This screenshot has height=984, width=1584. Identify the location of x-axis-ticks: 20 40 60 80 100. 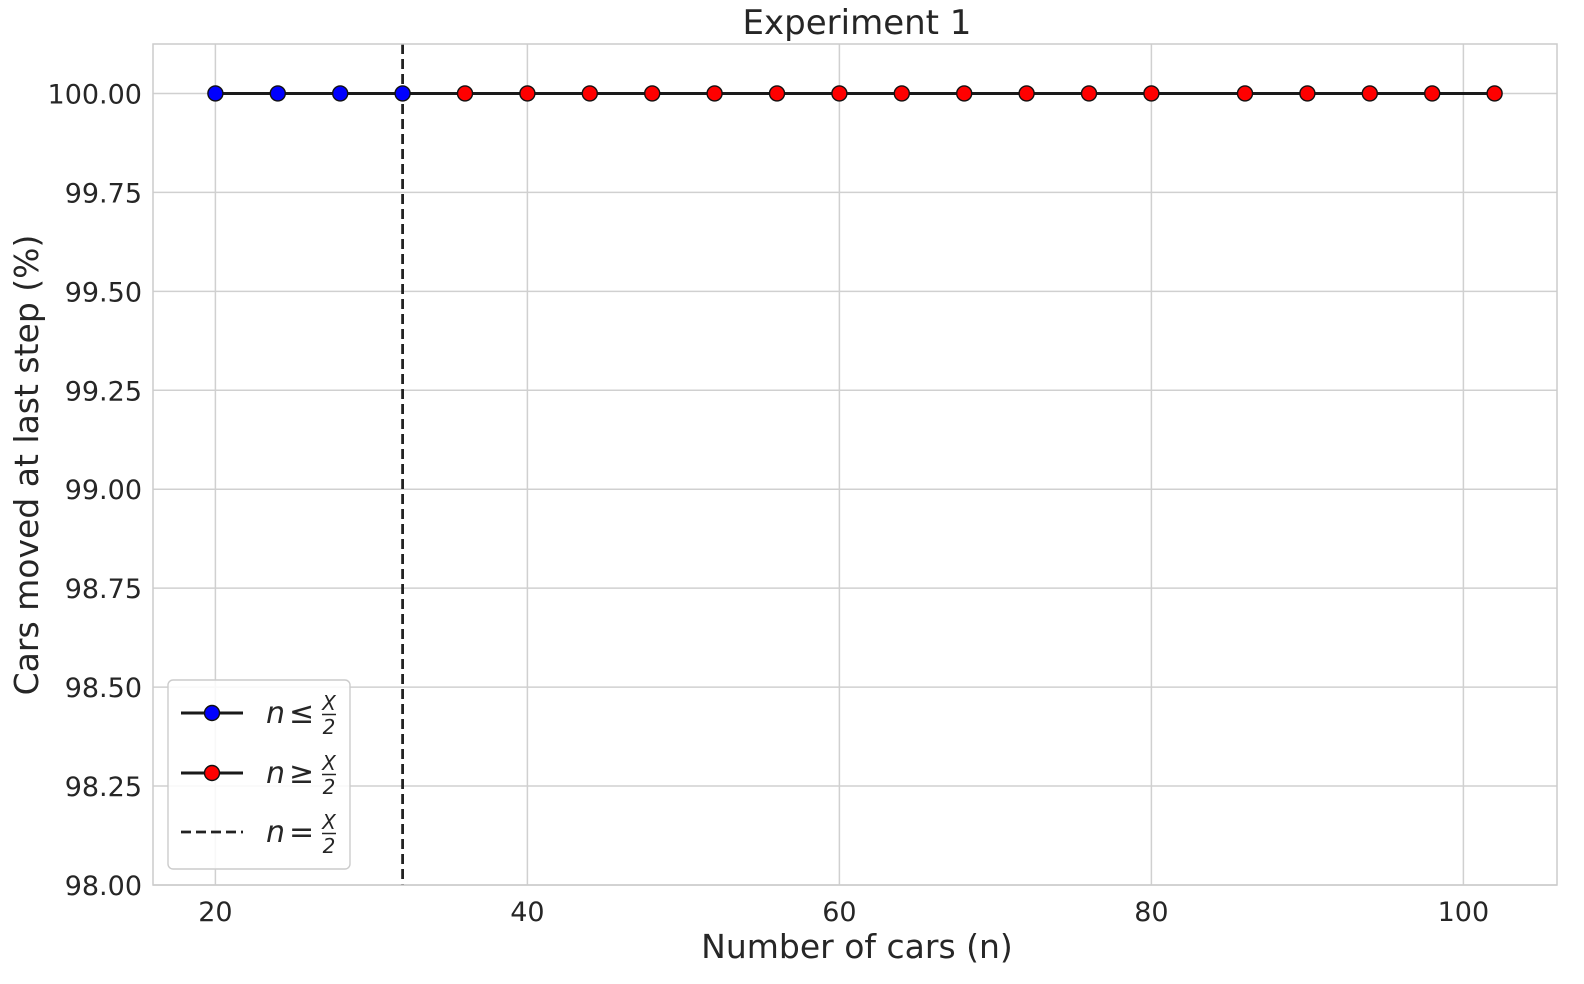
(843, 912).